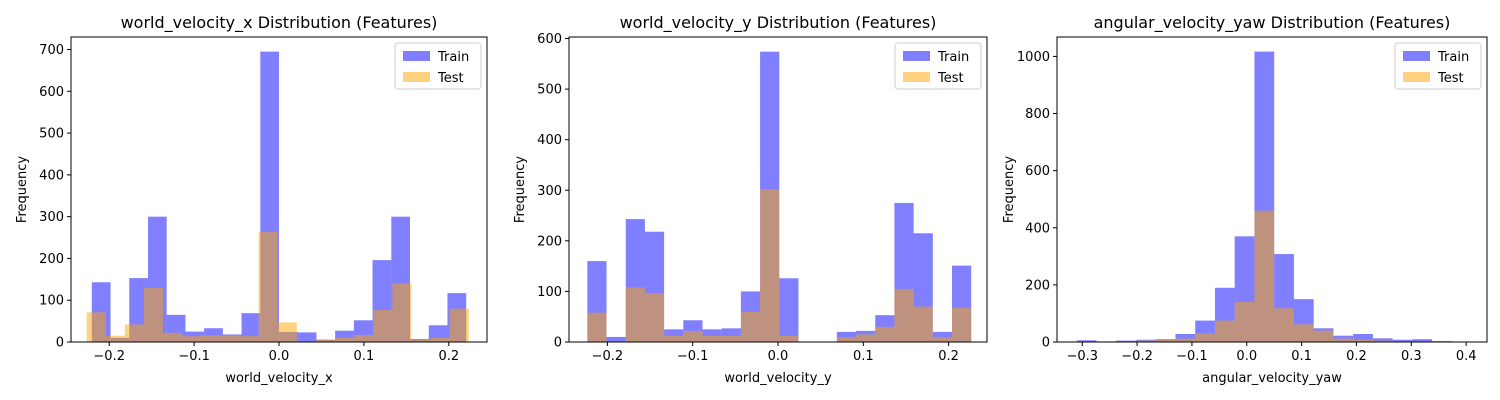 Image resolution: width=1500 pixels, height=400 pixels. What do you see at coordinates (549, 292) in the screenshot?
I see `y-tick-label: 100` at bounding box center [549, 292].